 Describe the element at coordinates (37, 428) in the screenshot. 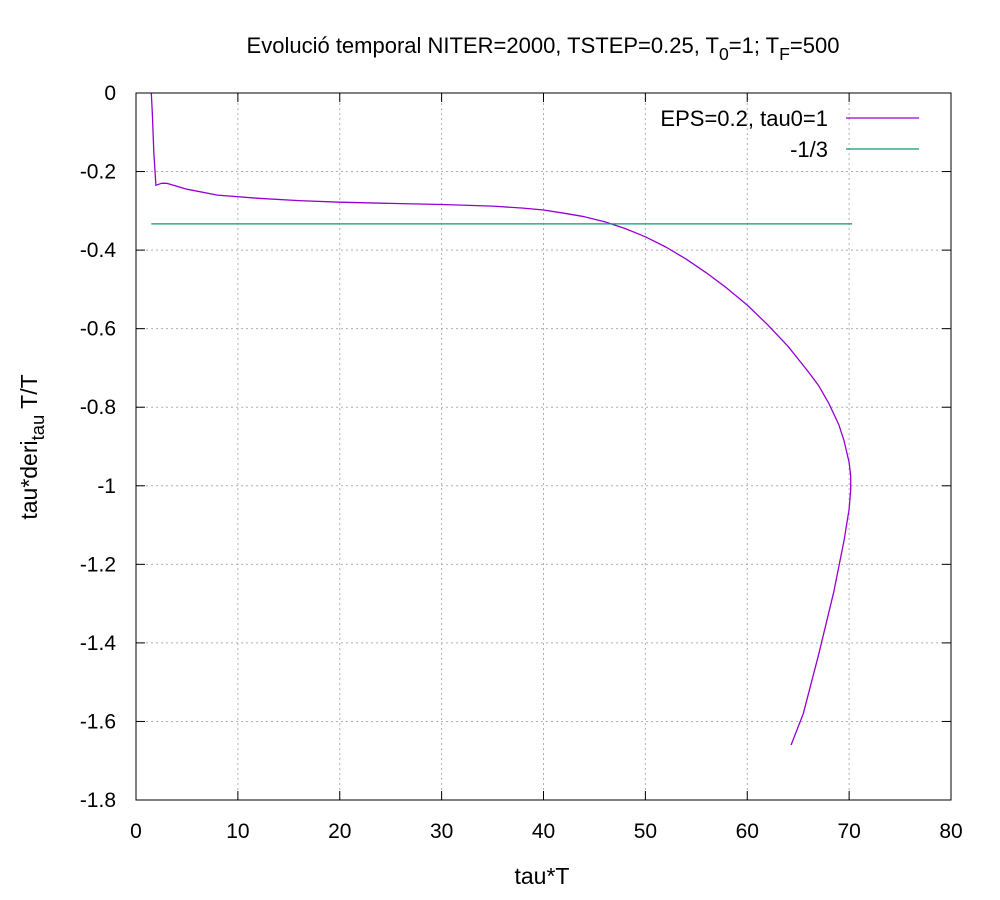

I see `subscript-text: tau` at that location.